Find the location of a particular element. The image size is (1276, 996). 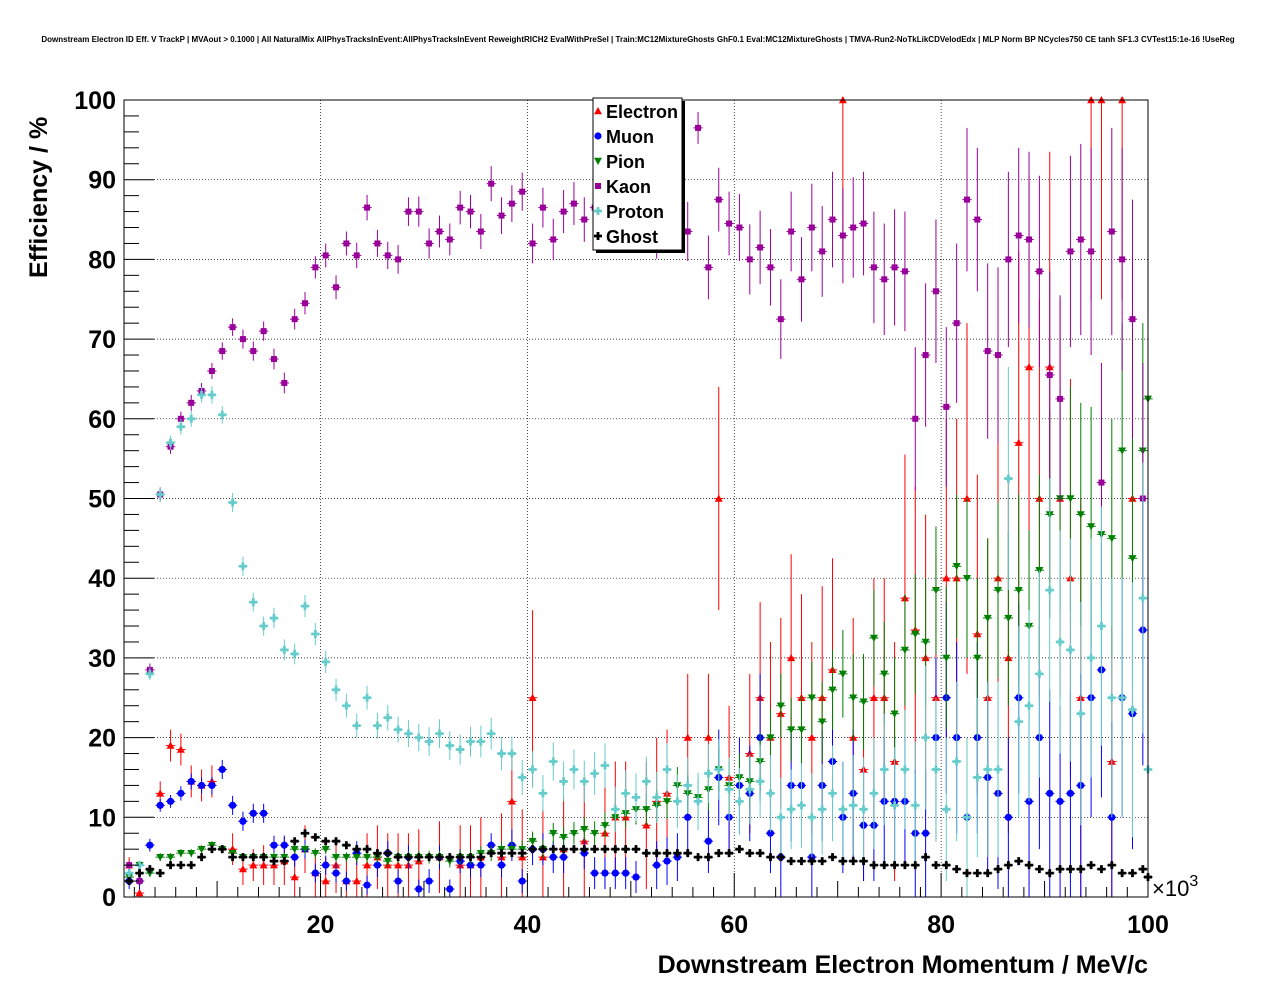

legend-label-ghost: Ghost is located at coordinates (632, 237).